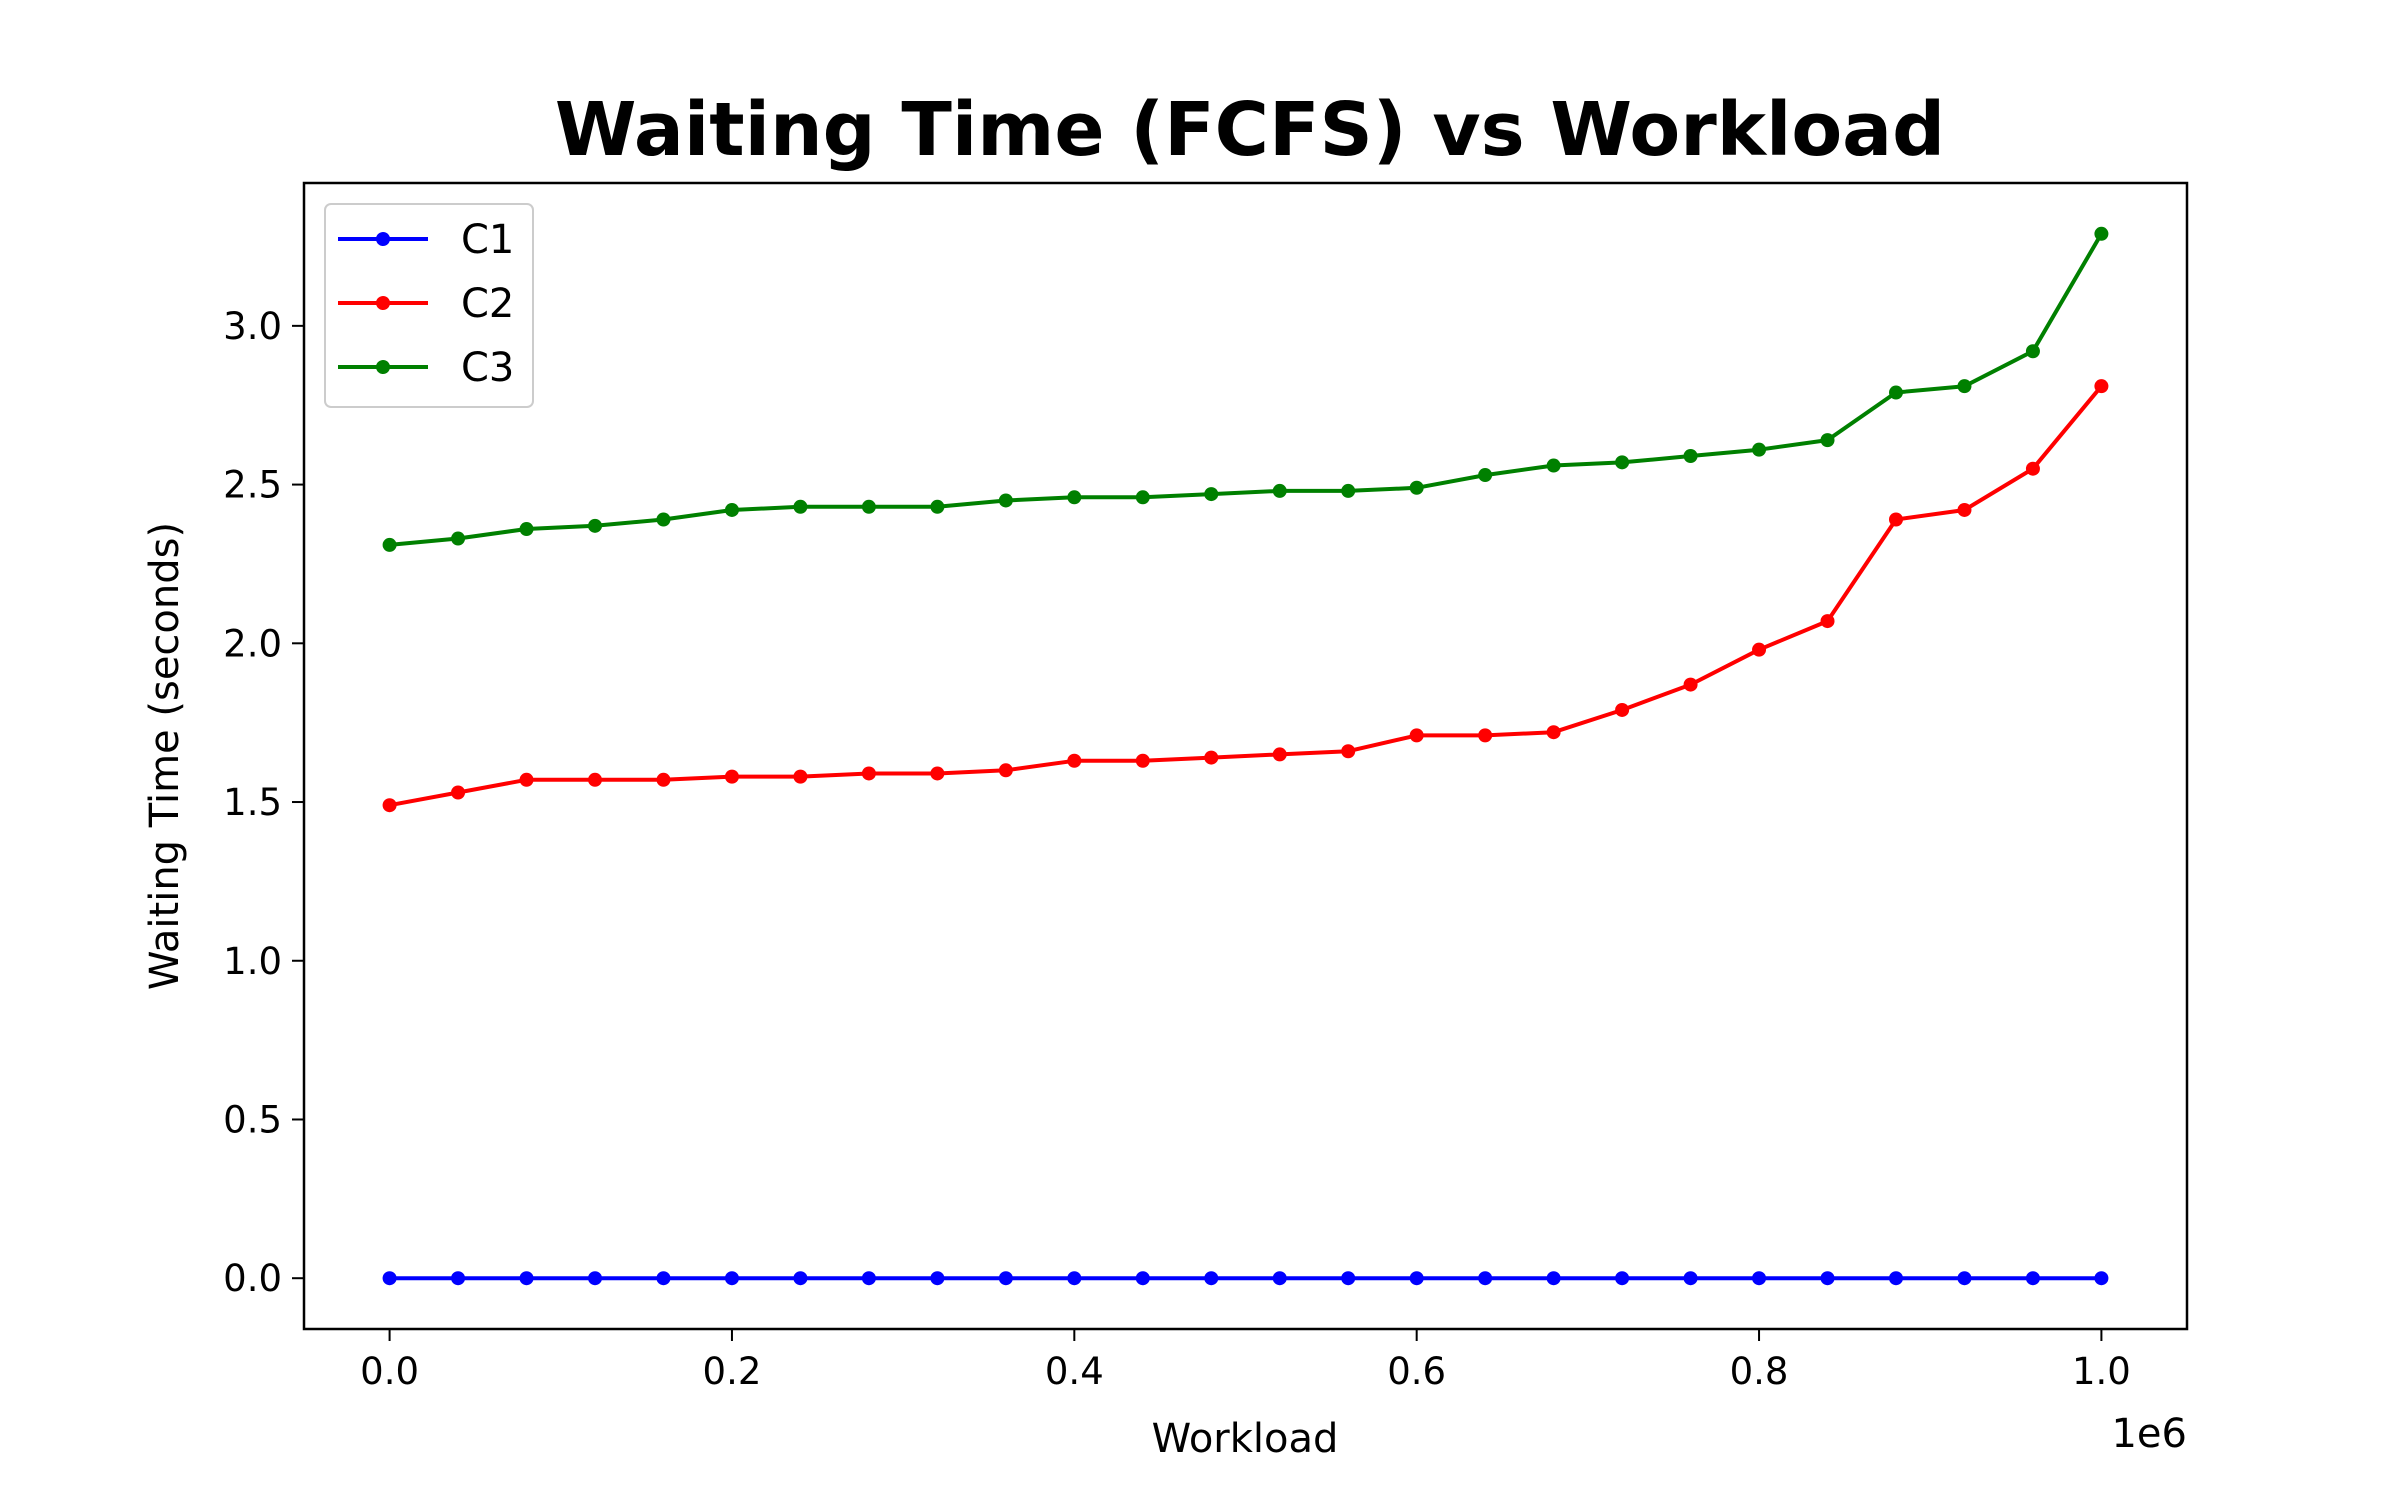 Image resolution: width=2400 pixels, height=1500 pixels. Describe the element at coordinates (252, 802) in the screenshot. I see `y-tick-label: 1.5` at that location.